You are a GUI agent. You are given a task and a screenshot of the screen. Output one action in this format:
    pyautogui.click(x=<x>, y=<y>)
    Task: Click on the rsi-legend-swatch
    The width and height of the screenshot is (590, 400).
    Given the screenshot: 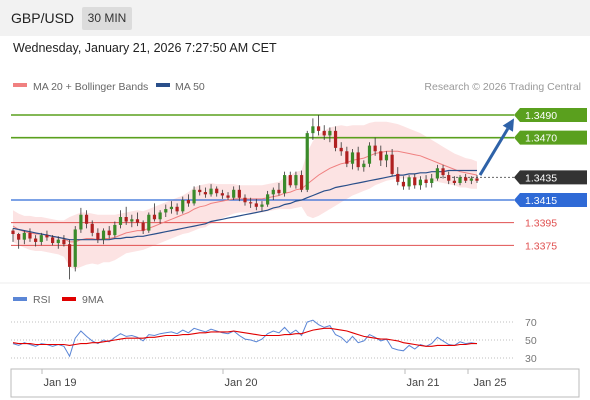 What is the action you would take?
    pyautogui.click(x=20, y=299)
    